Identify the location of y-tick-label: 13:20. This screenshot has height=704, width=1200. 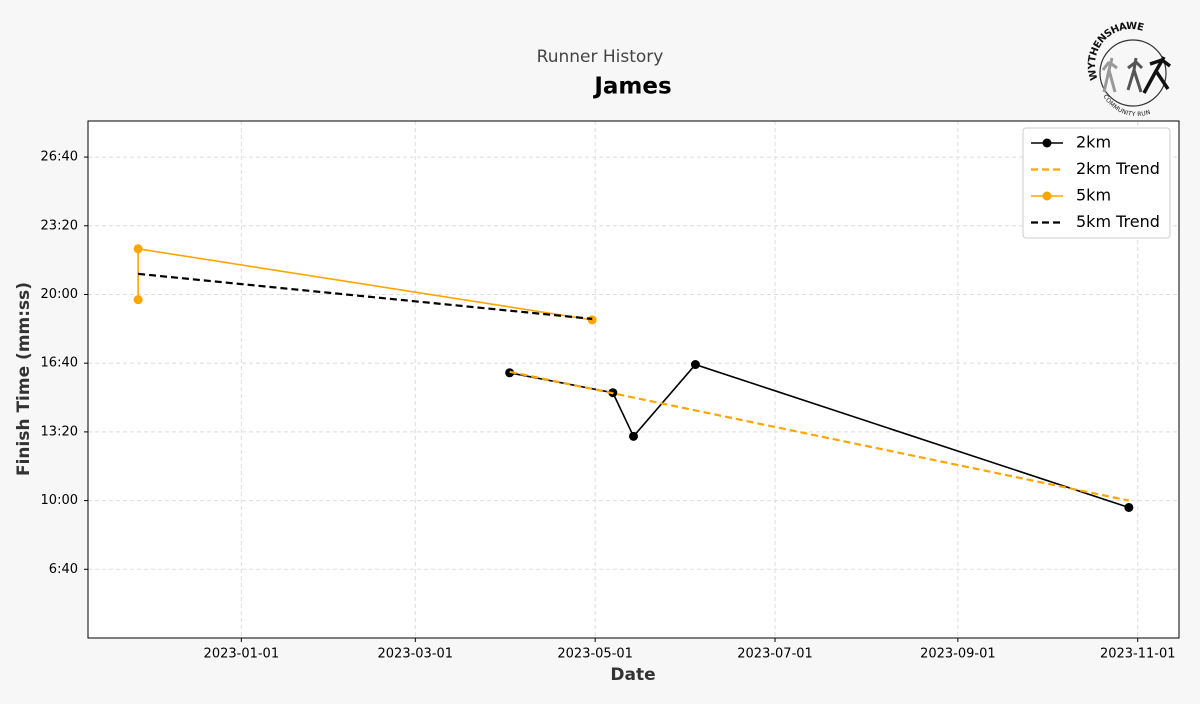
(59, 431).